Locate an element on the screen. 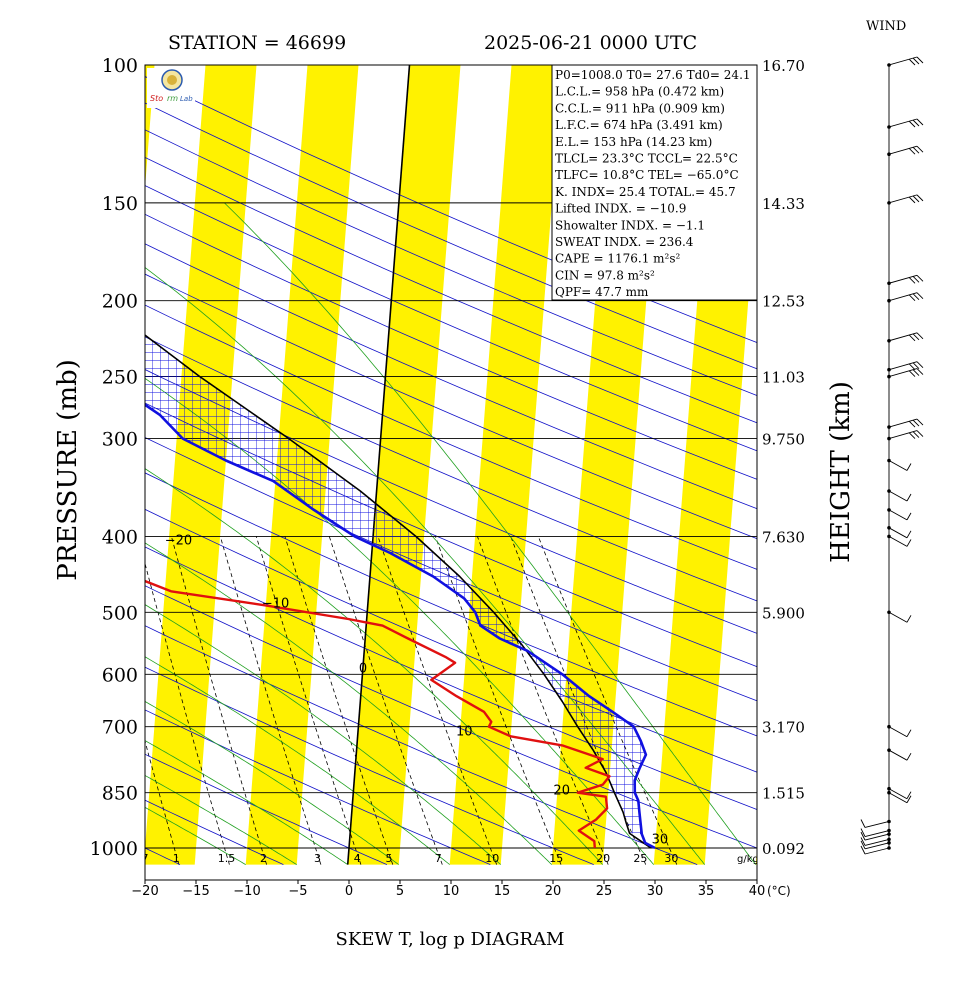  pressure-tick-label: 200 is located at coordinates (120, 302).